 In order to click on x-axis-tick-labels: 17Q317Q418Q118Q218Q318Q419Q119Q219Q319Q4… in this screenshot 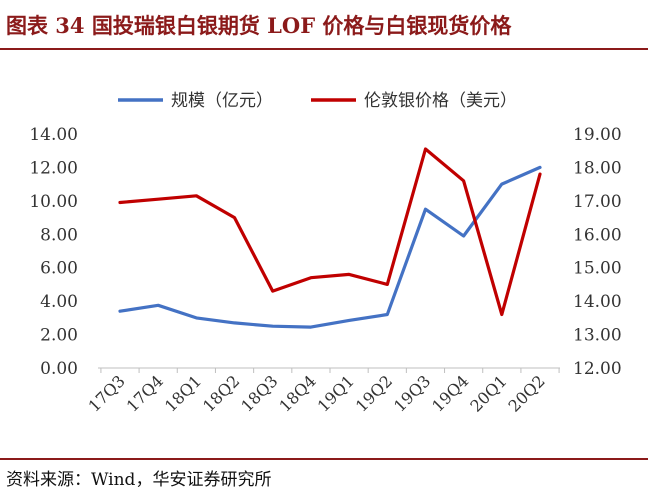, I will do `click(317, 393)`.